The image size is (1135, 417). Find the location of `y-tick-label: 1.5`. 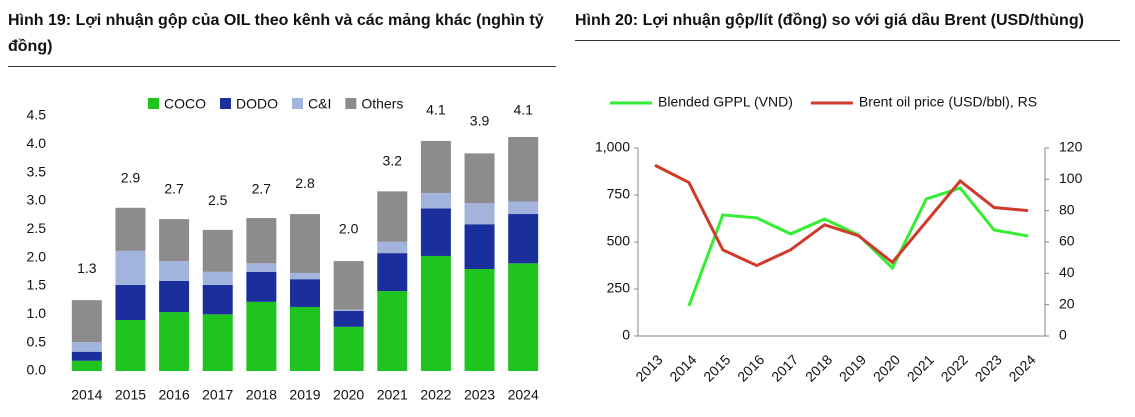

y-tick-label: 1.5 is located at coordinates (37, 285).